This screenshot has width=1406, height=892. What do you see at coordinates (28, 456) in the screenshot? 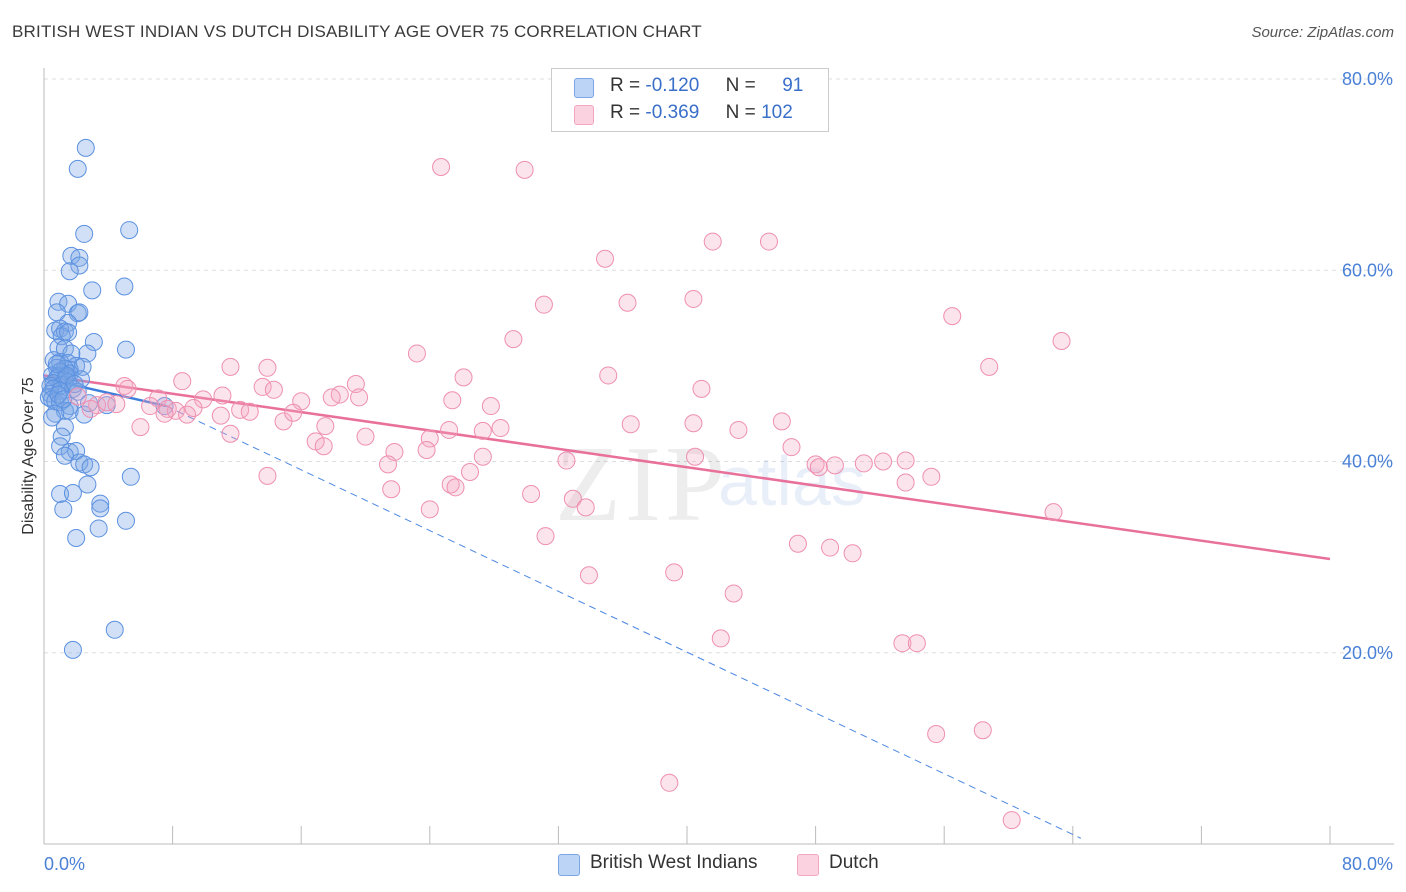
I see `y-axis-label: Disability Age Over 75` at bounding box center [28, 456].